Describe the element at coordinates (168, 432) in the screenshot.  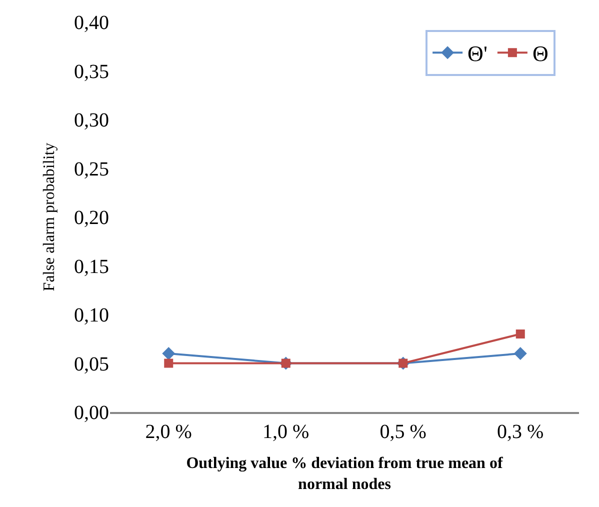
I see `x-tick-label: 2,0 %` at that location.